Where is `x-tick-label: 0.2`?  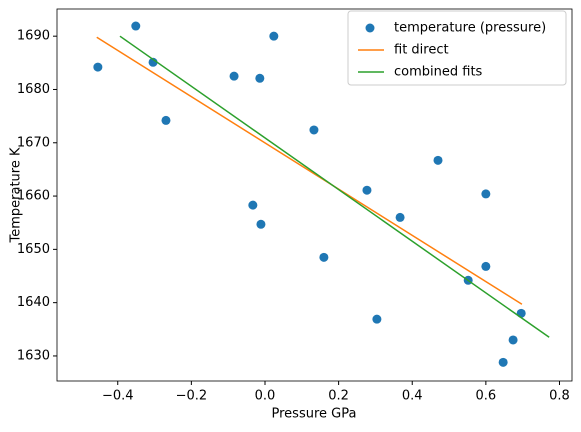
x-tick-label: 0.2 is located at coordinates (338, 396).